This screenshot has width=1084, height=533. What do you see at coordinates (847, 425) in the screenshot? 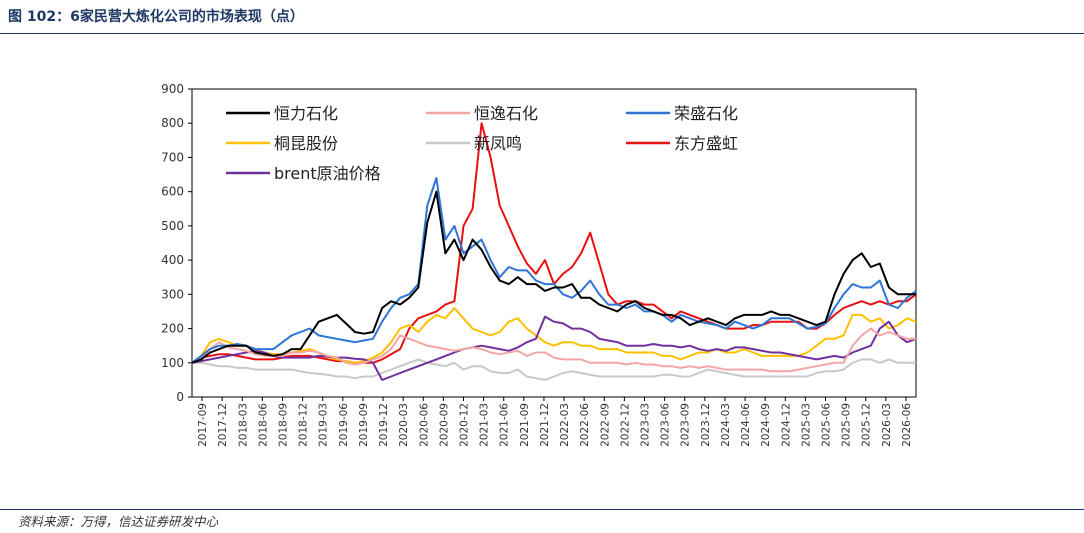
I see `x-tick-label: 2025-09` at bounding box center [847, 425].